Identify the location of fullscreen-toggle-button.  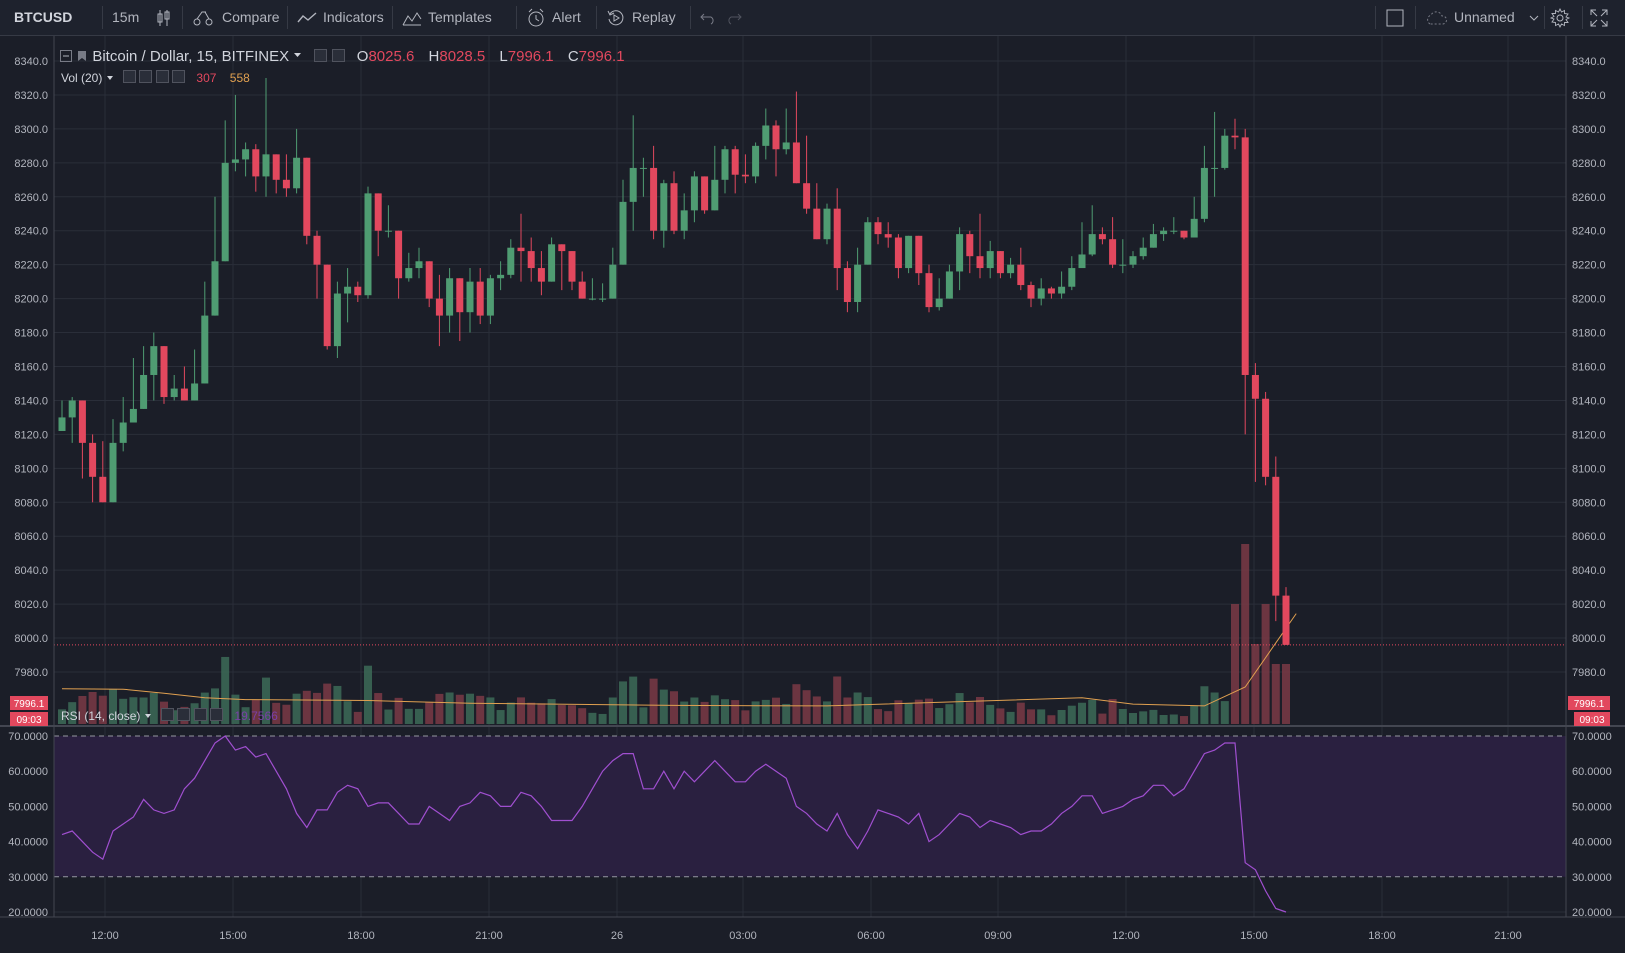
(1395, 17).